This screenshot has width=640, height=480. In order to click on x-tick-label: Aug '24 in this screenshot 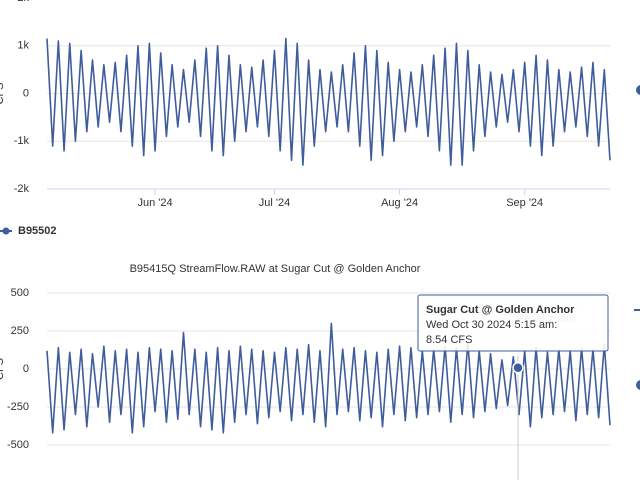, I will do `click(399, 203)`.